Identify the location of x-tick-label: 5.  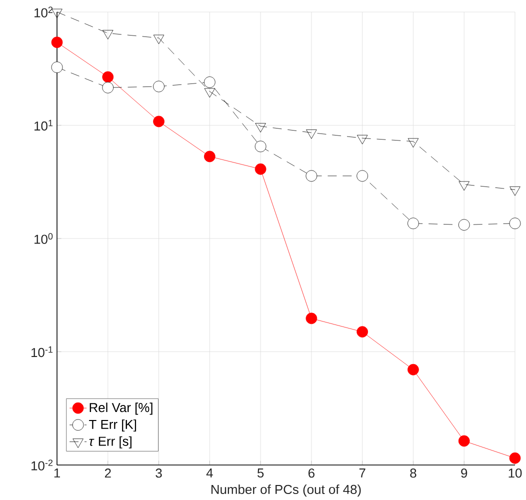
(260, 473).